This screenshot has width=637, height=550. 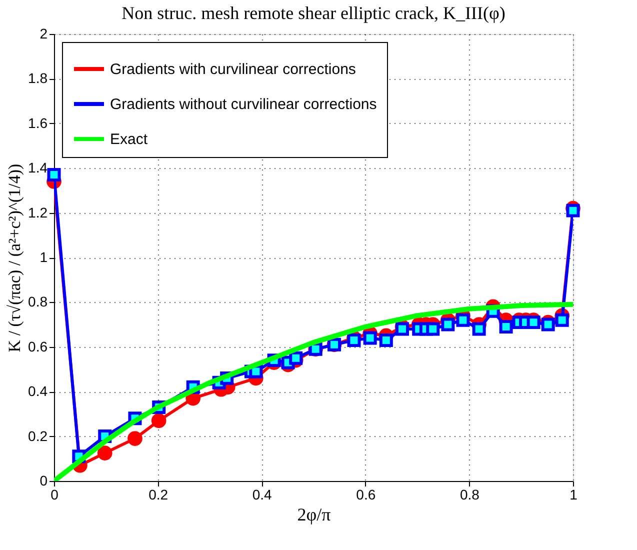 I want to click on y-tick-label: 0.2, so click(x=38, y=436).